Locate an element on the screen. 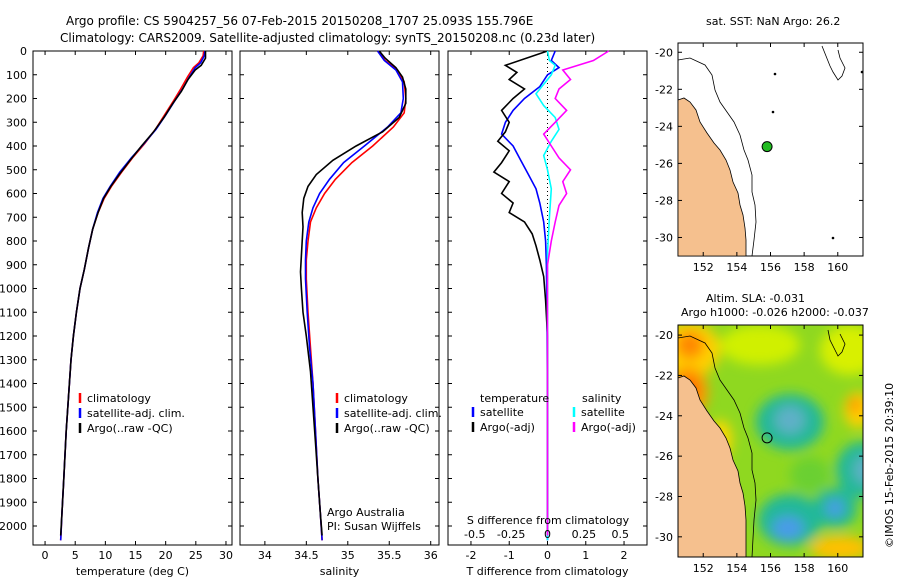 This screenshot has height=580, width=900. y-tick-label: 1100 is located at coordinates (13, 312).